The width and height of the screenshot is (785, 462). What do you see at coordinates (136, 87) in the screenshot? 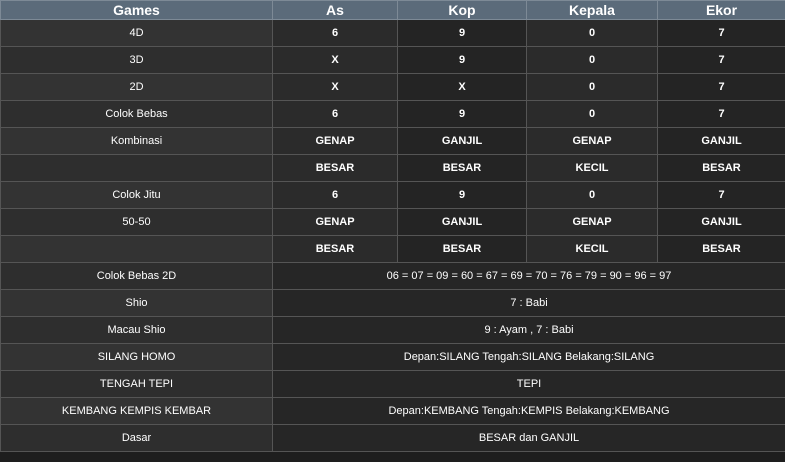
I see `row-label: 2D` at bounding box center [136, 87].